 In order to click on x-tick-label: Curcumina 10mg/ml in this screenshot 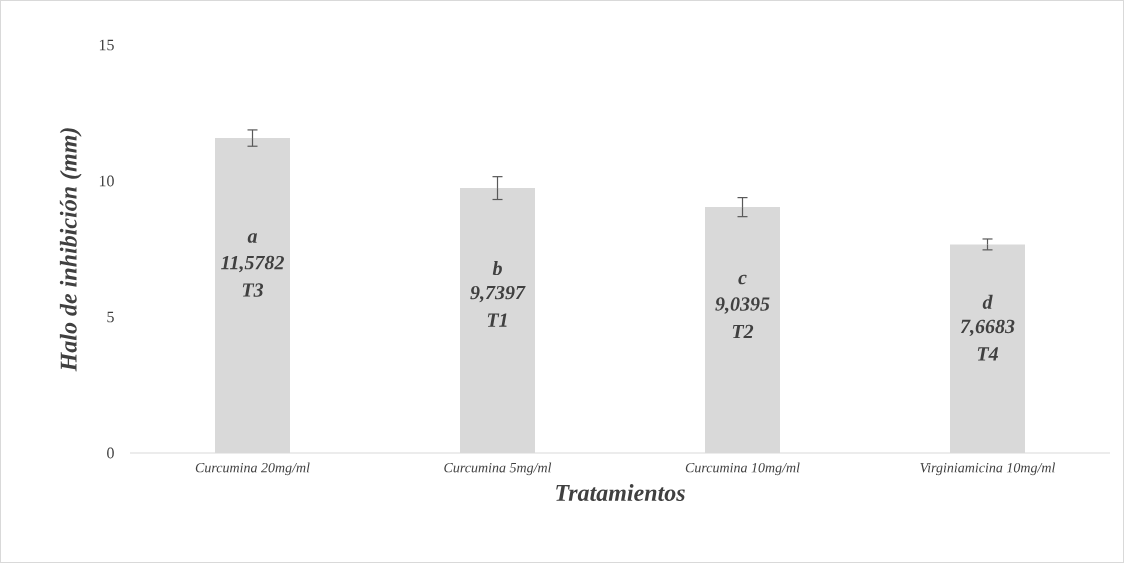, I will do `click(742, 469)`.